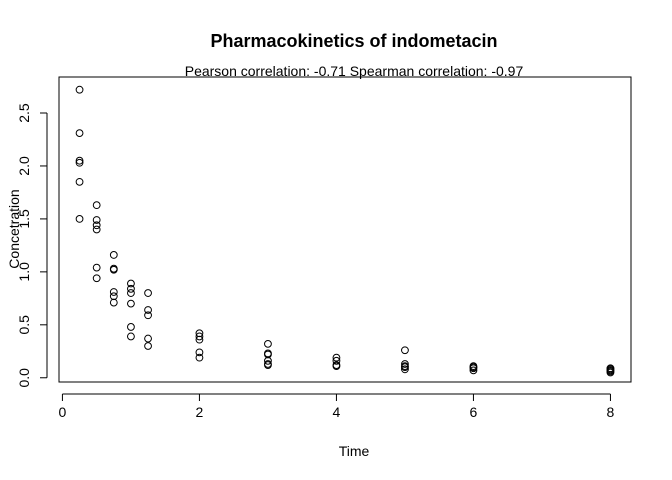  I want to click on y-axis: 0.0 0.5 1.0 1.5 2.0 2.5, so click(32, 245).